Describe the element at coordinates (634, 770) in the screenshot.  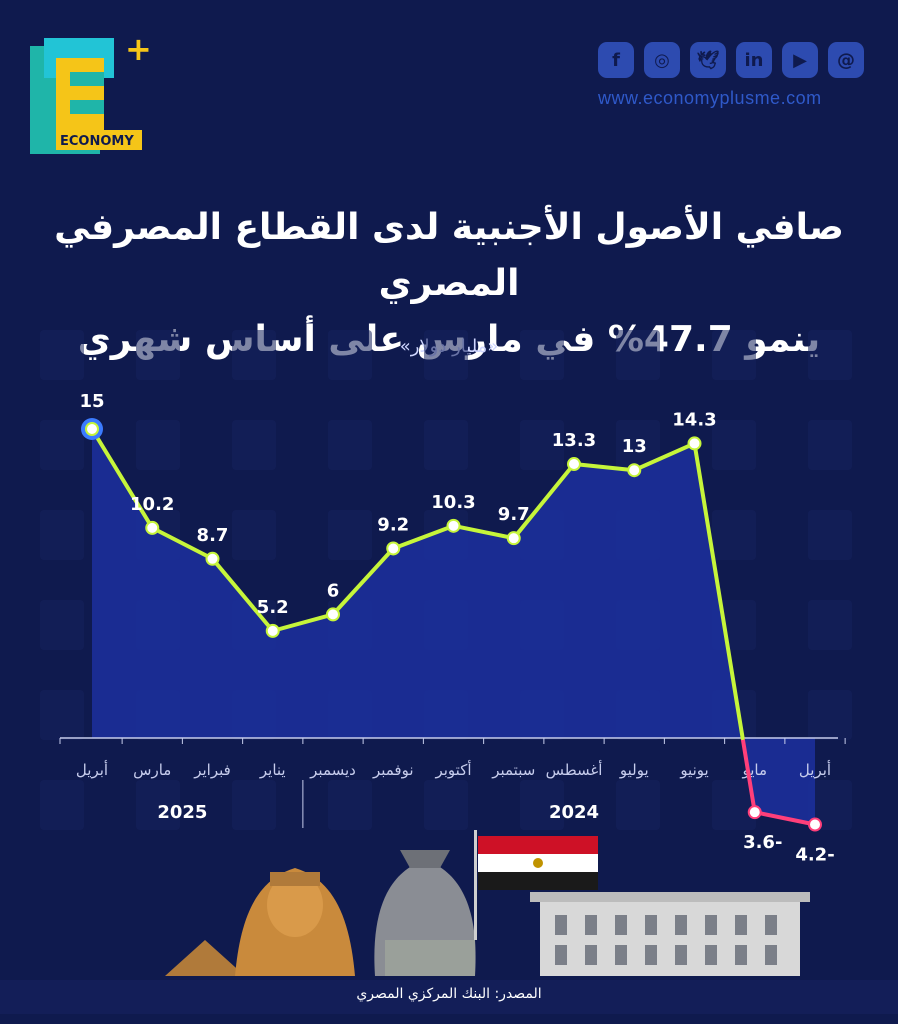
I see `month-label: يوليو` at that location.